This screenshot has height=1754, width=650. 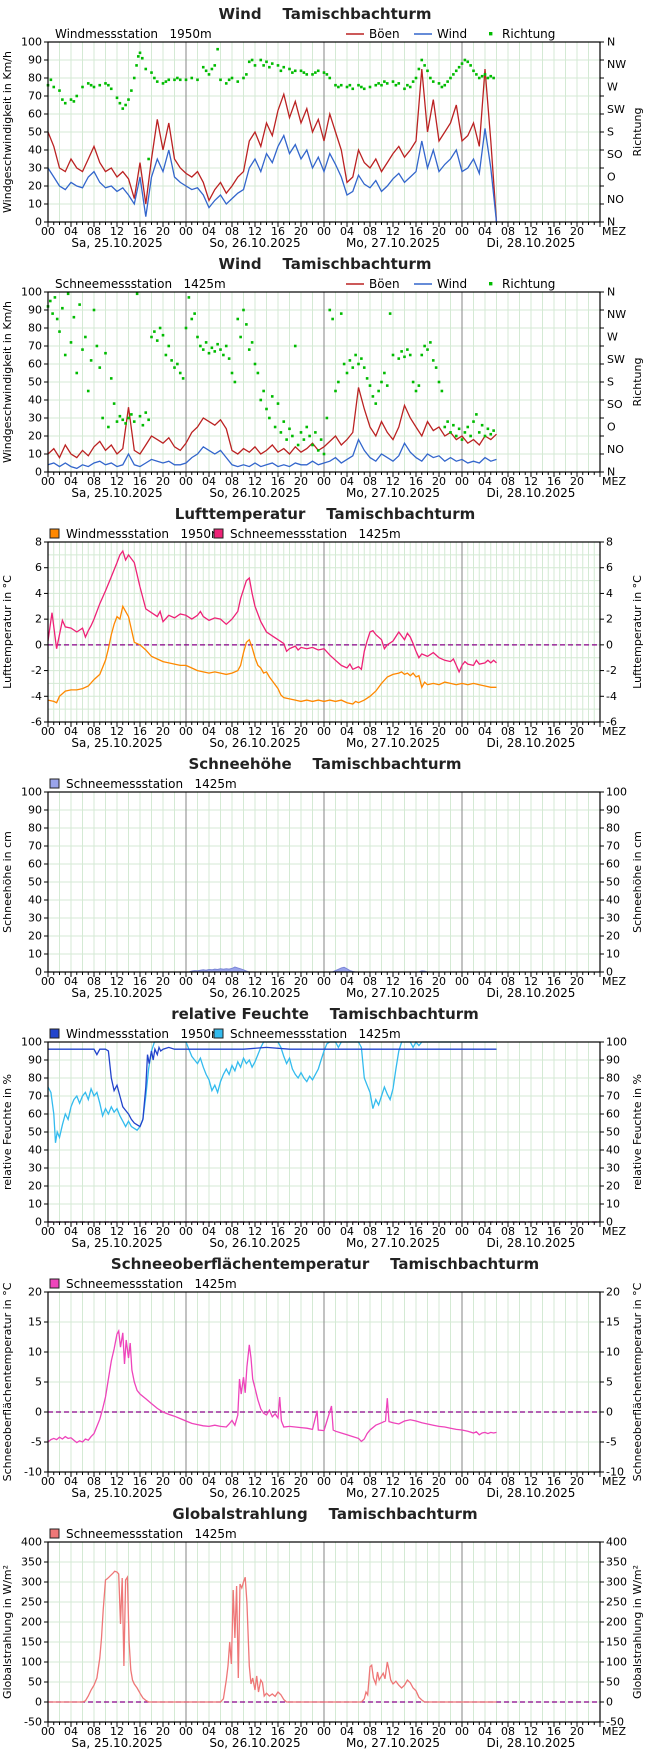 What do you see at coordinates (614, 1731) in the screenshot?
I see `timezone-label: MEZ` at bounding box center [614, 1731].